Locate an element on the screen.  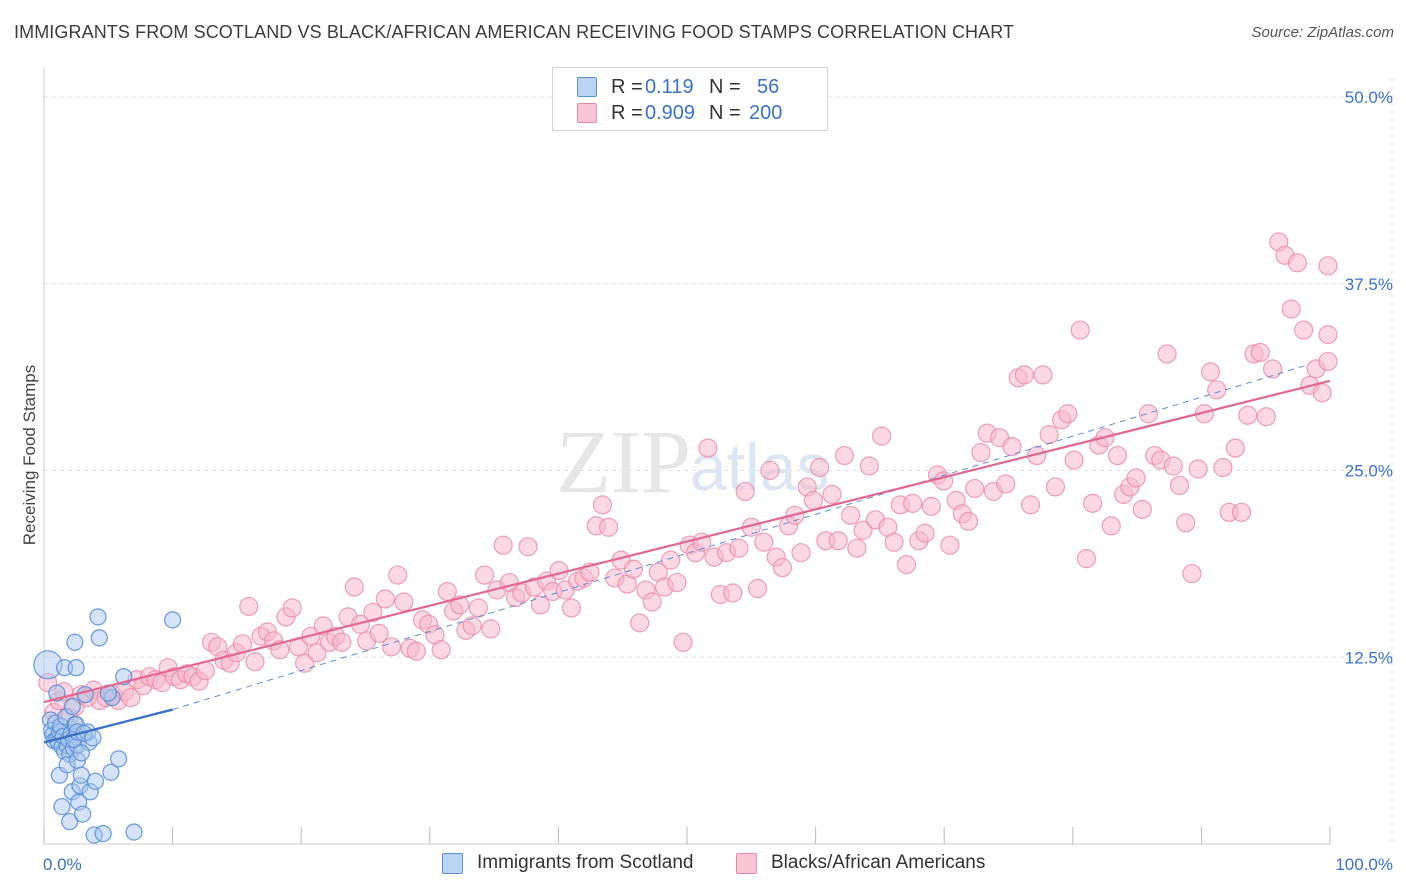
source-credit: Source: ZipAtlas.com is located at coordinates (1322, 32).